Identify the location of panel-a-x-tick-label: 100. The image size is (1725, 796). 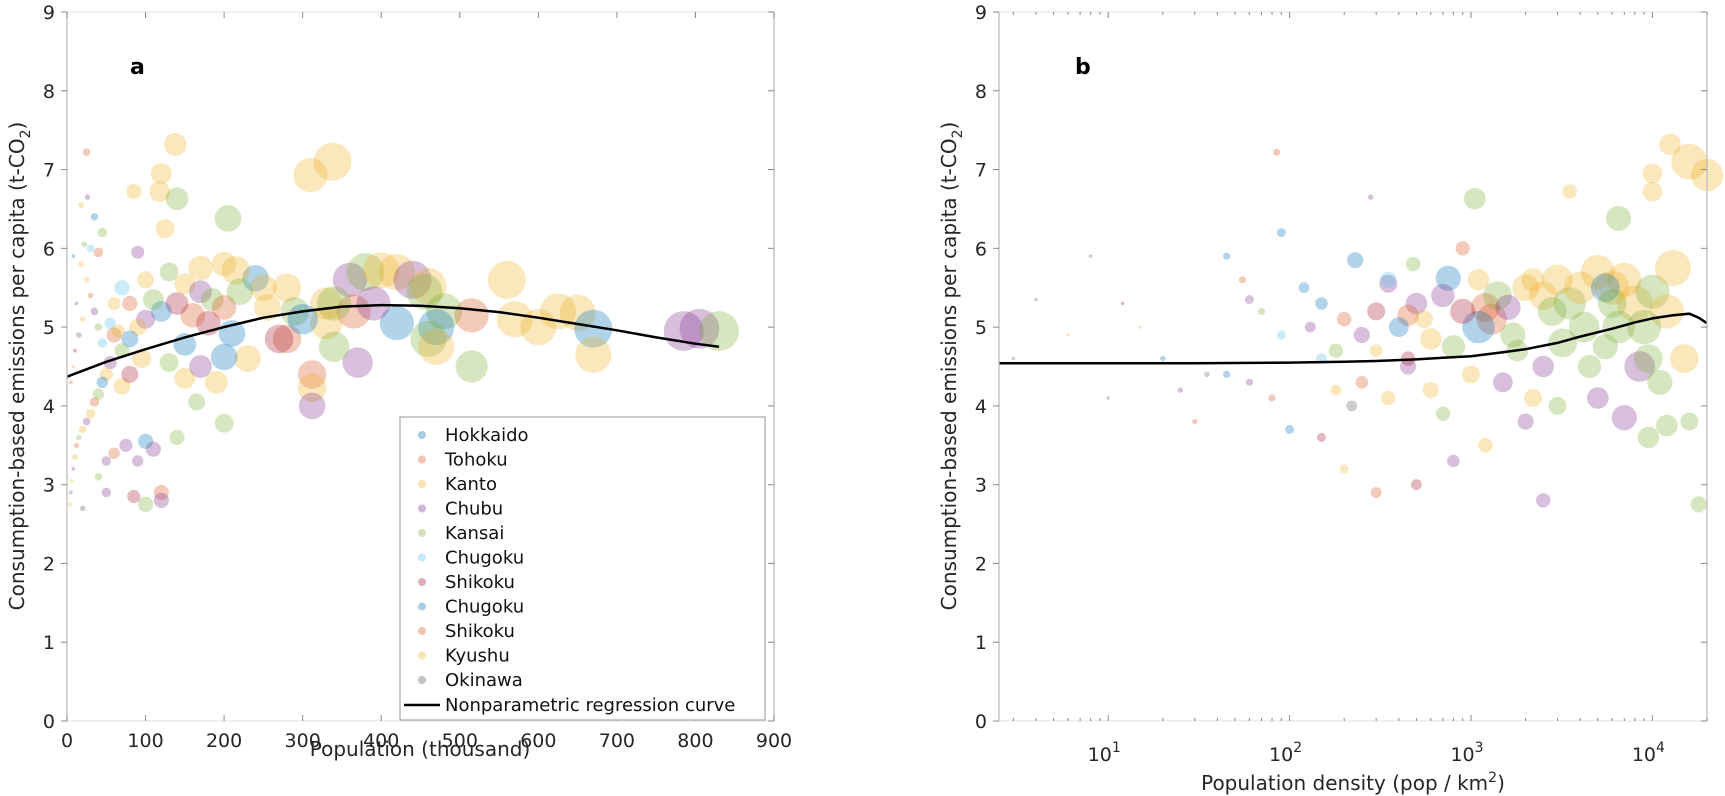
(145, 741).